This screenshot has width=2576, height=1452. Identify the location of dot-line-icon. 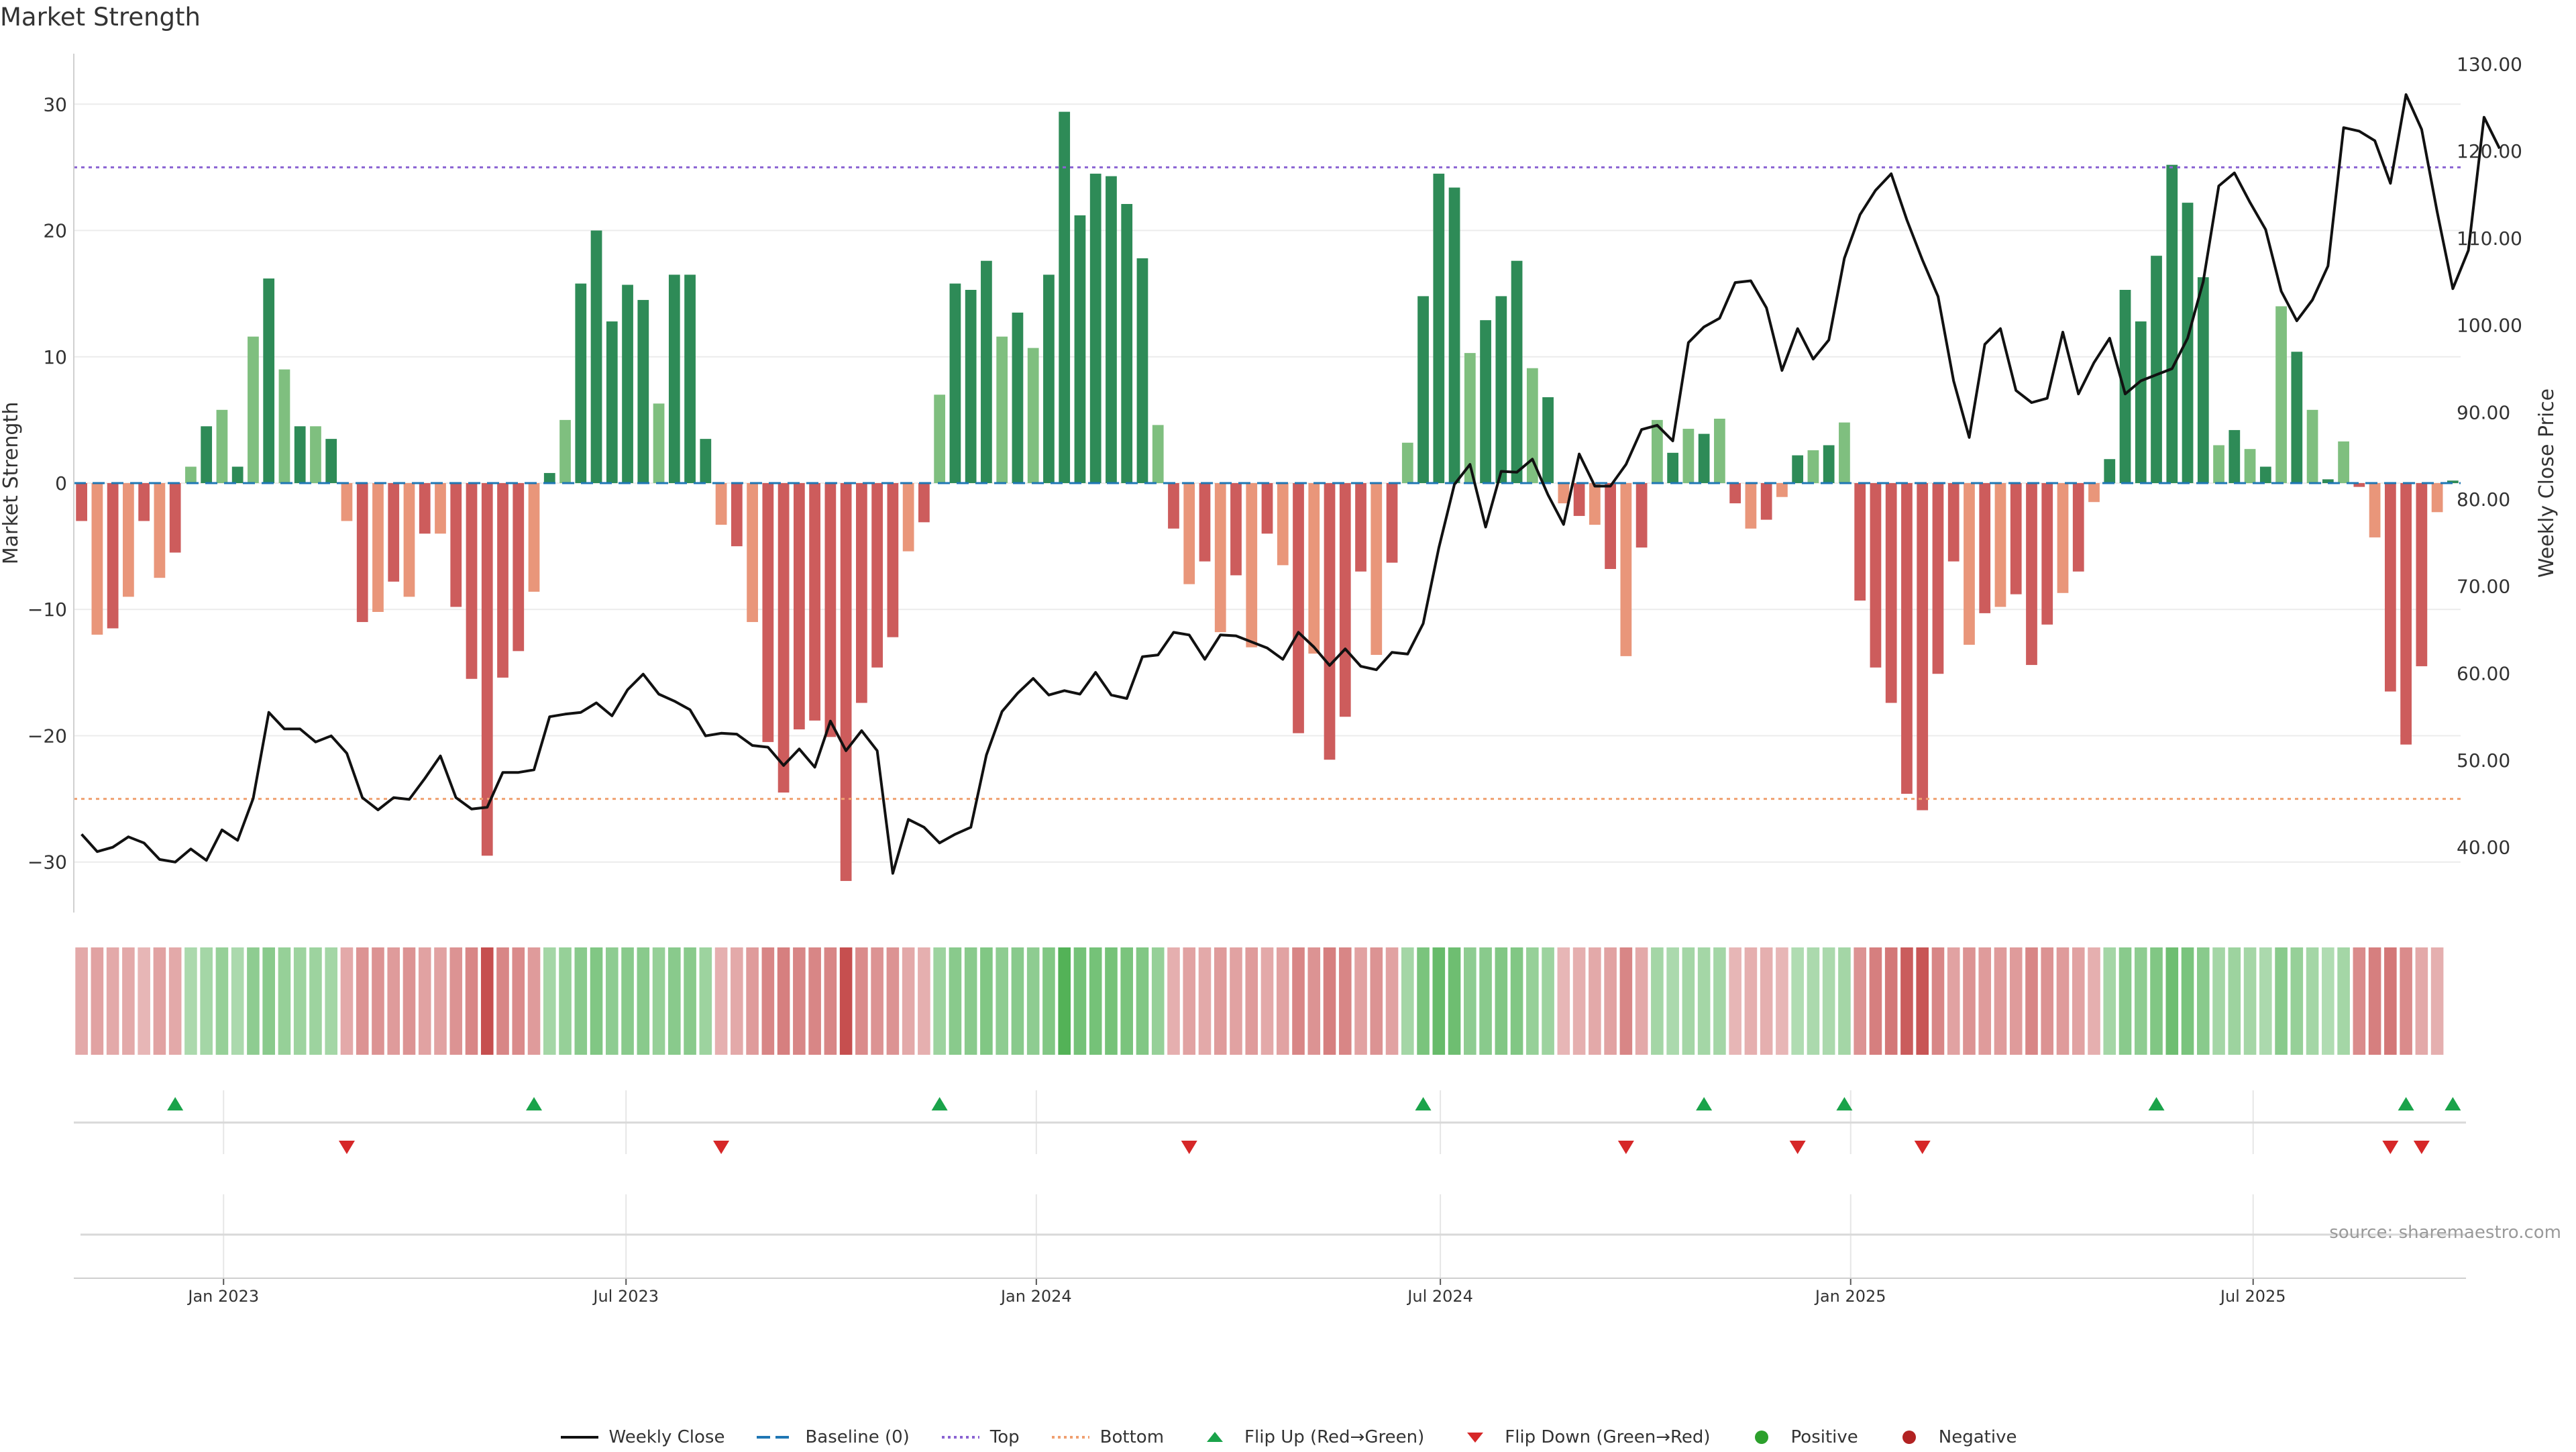
(961, 1438).